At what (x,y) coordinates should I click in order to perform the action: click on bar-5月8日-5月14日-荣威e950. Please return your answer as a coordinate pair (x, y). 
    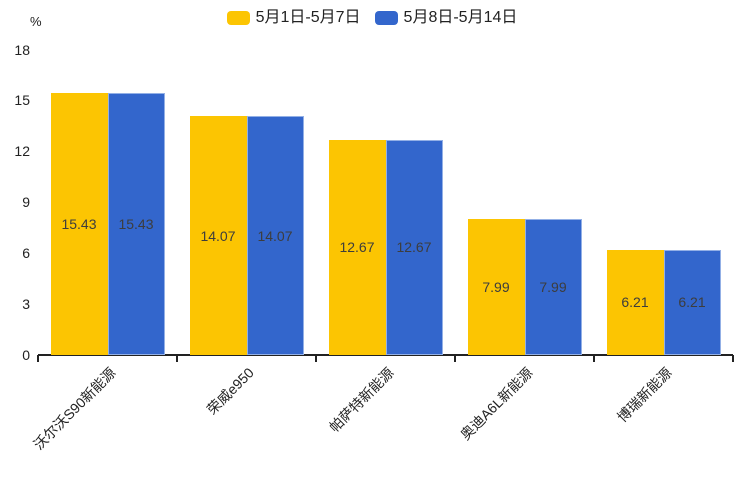
    Looking at the image, I should click on (275, 235).